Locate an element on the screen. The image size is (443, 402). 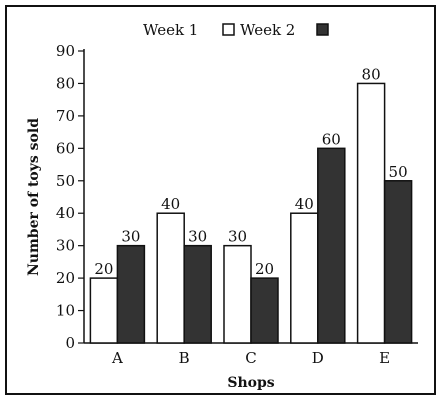
data-label-week1-B: 40 is located at coordinates (170, 204).